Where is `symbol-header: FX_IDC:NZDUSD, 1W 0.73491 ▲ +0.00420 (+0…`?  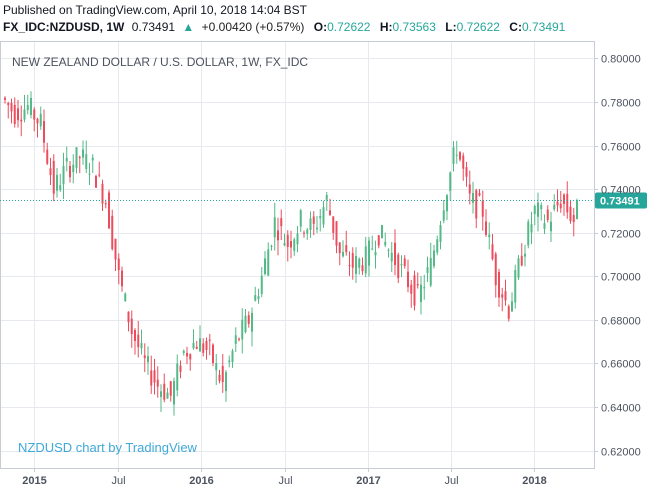 symbol-header: FX_IDC:NZDUSD, 1W 0.73491 ▲ +0.00420 (+0… is located at coordinates (300, 29).